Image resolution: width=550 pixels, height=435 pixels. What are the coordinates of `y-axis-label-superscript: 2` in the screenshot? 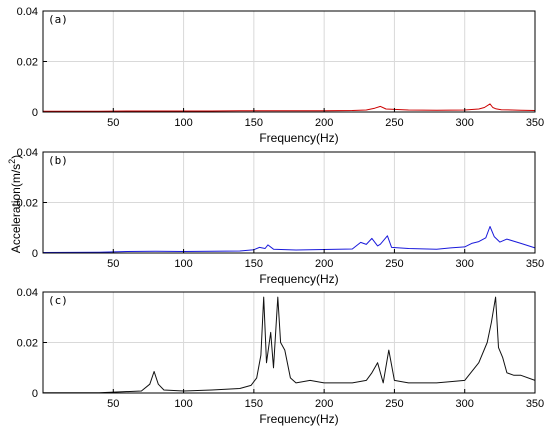 It's located at (12, 161).